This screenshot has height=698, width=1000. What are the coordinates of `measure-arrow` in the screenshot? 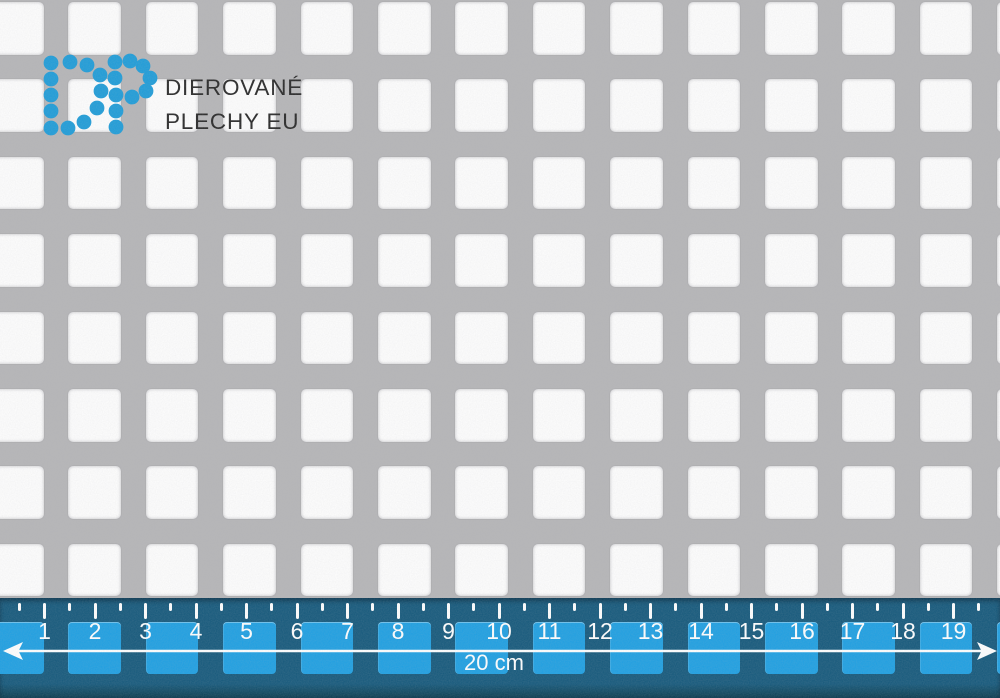 It's located at (500, 651).